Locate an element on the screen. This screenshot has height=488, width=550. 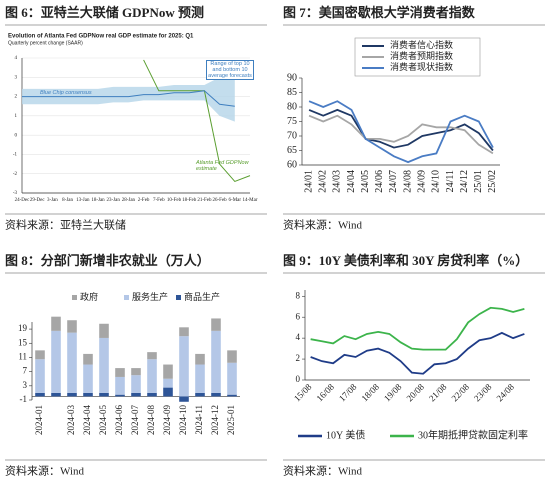
y-tick-label: 15 is located at coordinates (23, 342).